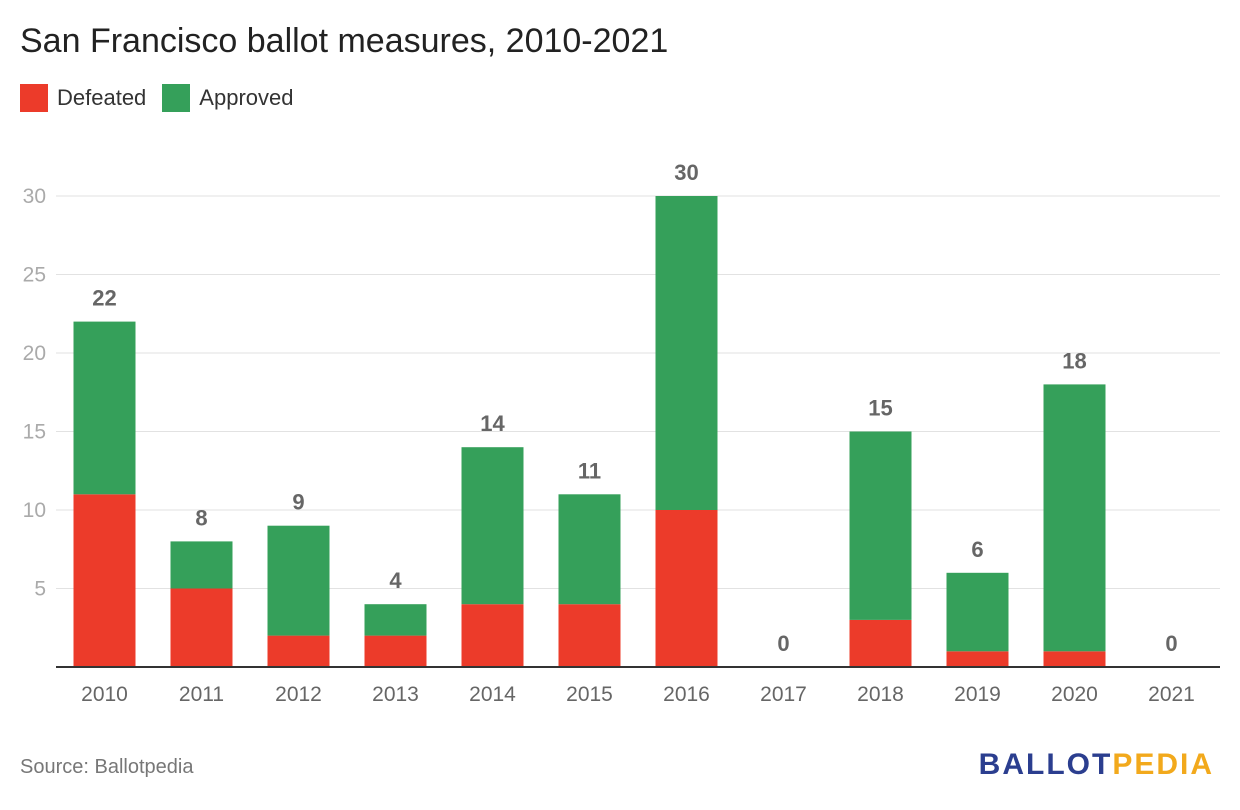 The image size is (1240, 810). What do you see at coordinates (395, 580) in the screenshot?
I see `total-label-2013: 4` at bounding box center [395, 580].